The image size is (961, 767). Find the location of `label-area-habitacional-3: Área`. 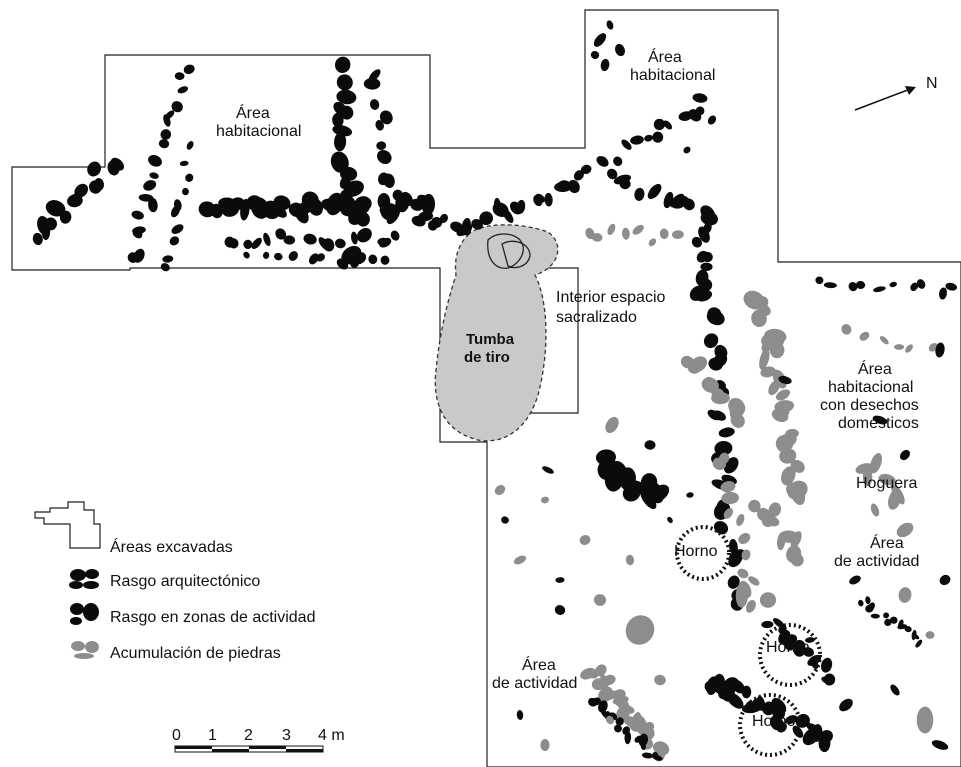

label-area-habitacional-3: Área is located at coordinates (875, 368).